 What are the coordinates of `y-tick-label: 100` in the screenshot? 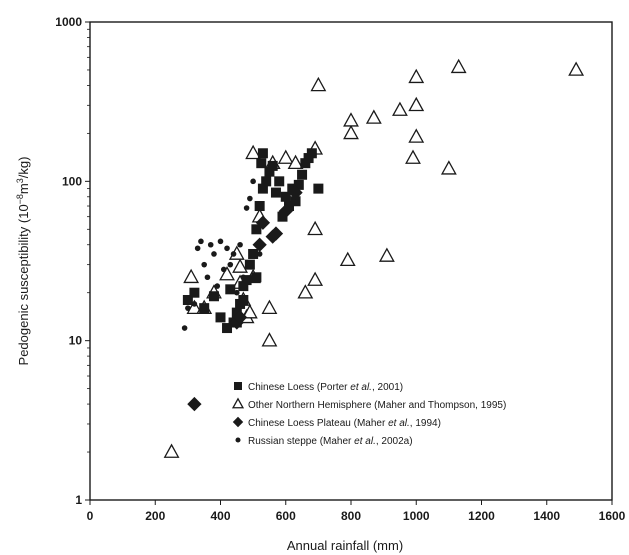 It's located at (72, 181).